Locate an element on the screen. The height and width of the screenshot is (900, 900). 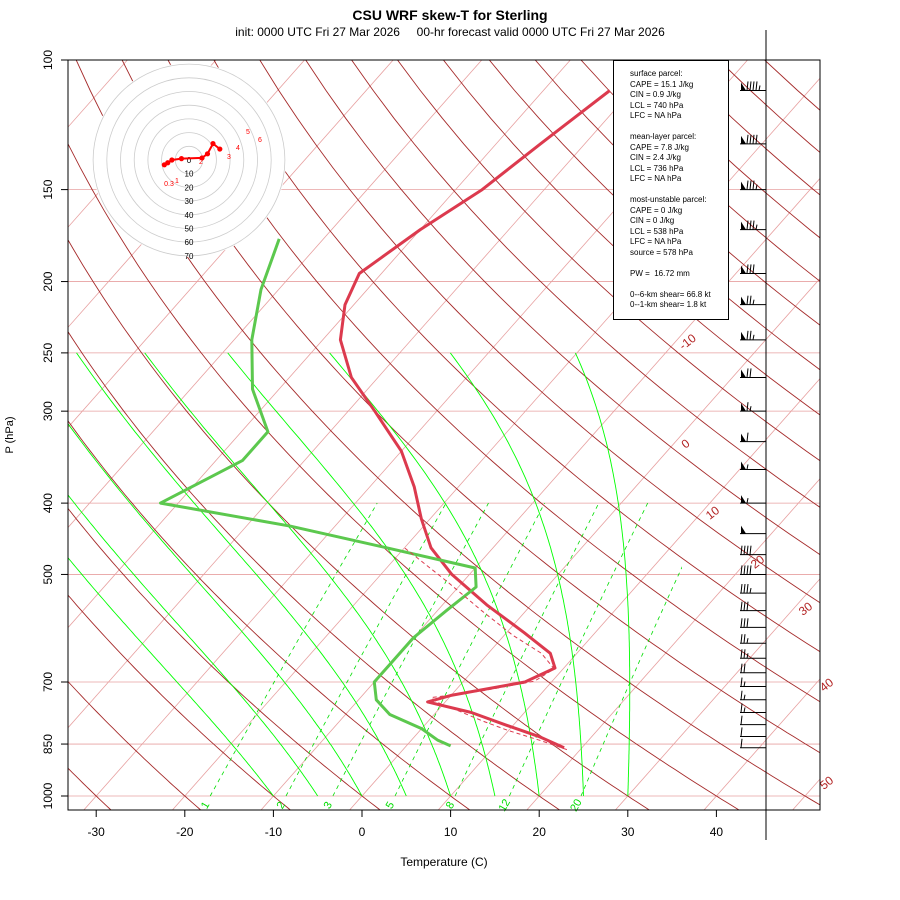
info-line: PW = 16.72 mm is located at coordinates (660, 273).